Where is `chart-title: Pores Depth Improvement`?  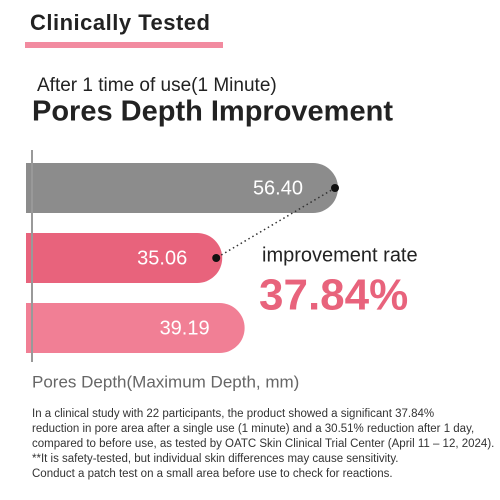
chart-title: Pores Depth Improvement is located at coordinates (212, 112).